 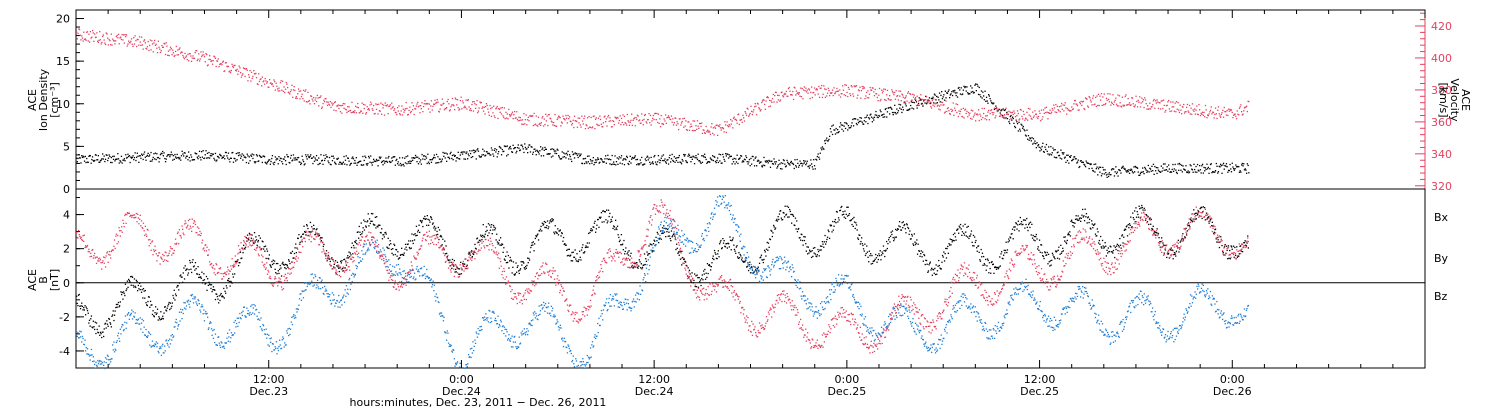 What do you see at coordinates (1441, 26) in the screenshot?
I see `velocity-tick-label: 420` at bounding box center [1441, 26].